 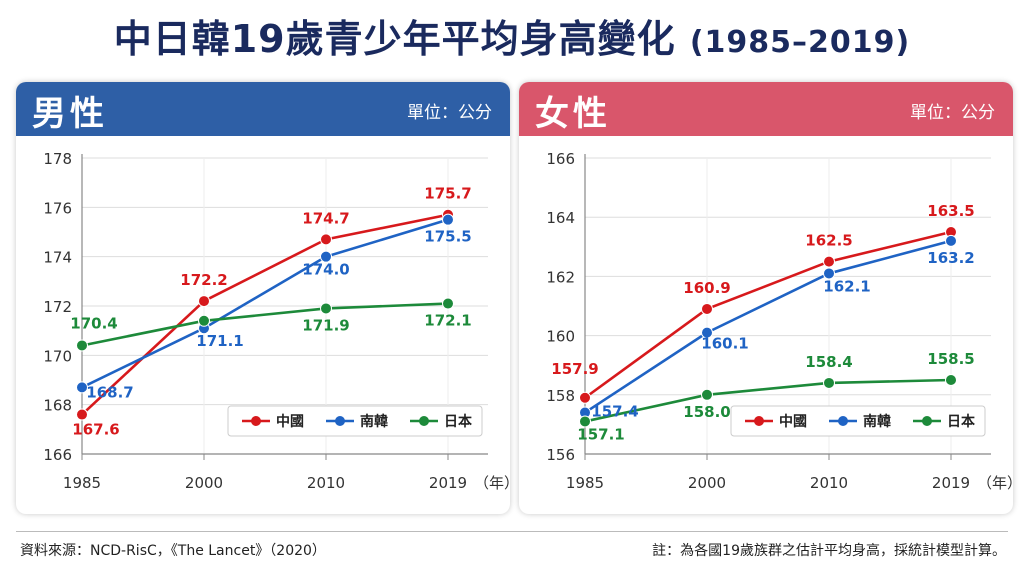 What do you see at coordinates (57, 356) in the screenshot?
I see `y-tick-label: 170` at bounding box center [57, 356].